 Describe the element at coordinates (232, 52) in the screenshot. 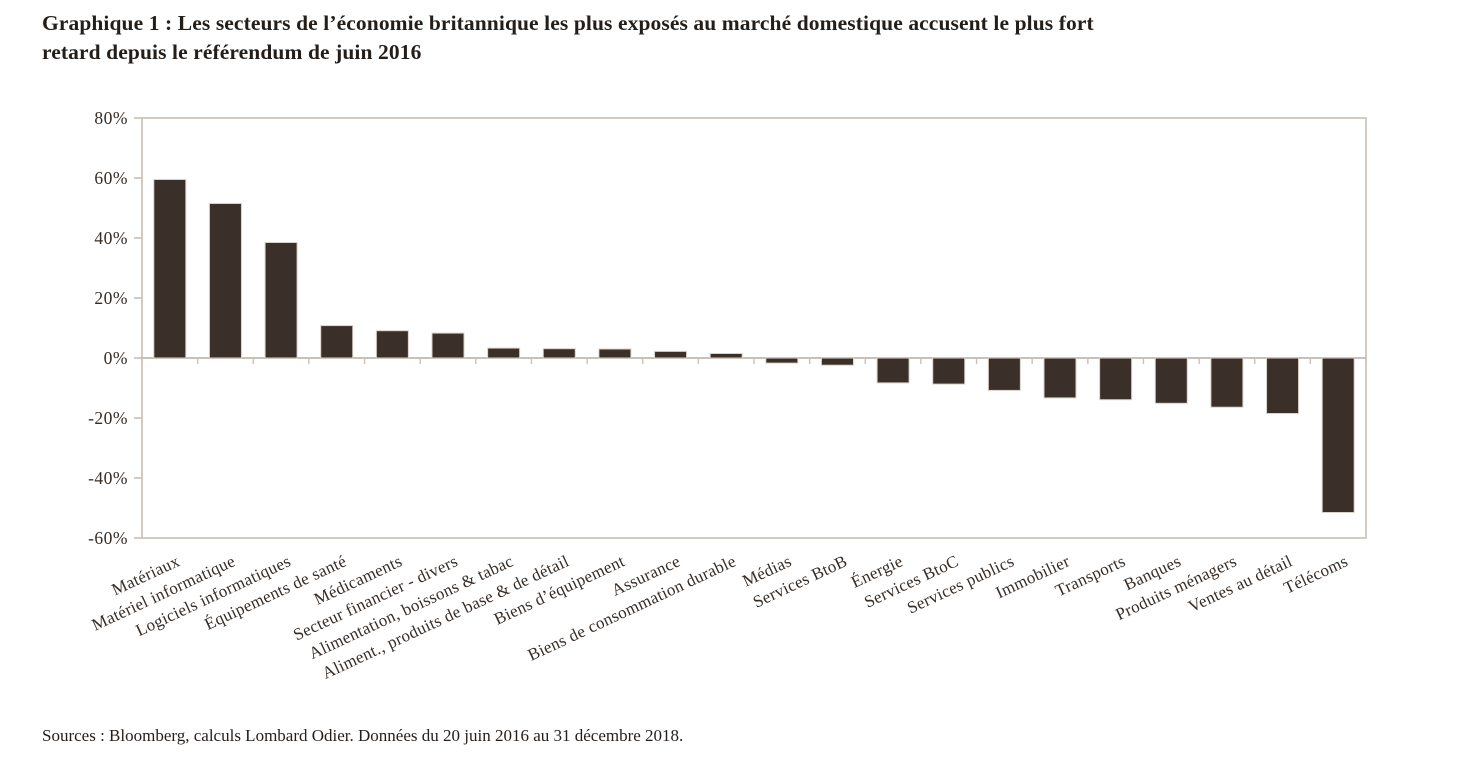

I see `chart-title-line2: retard depuis le référendum de juin 2016` at that location.